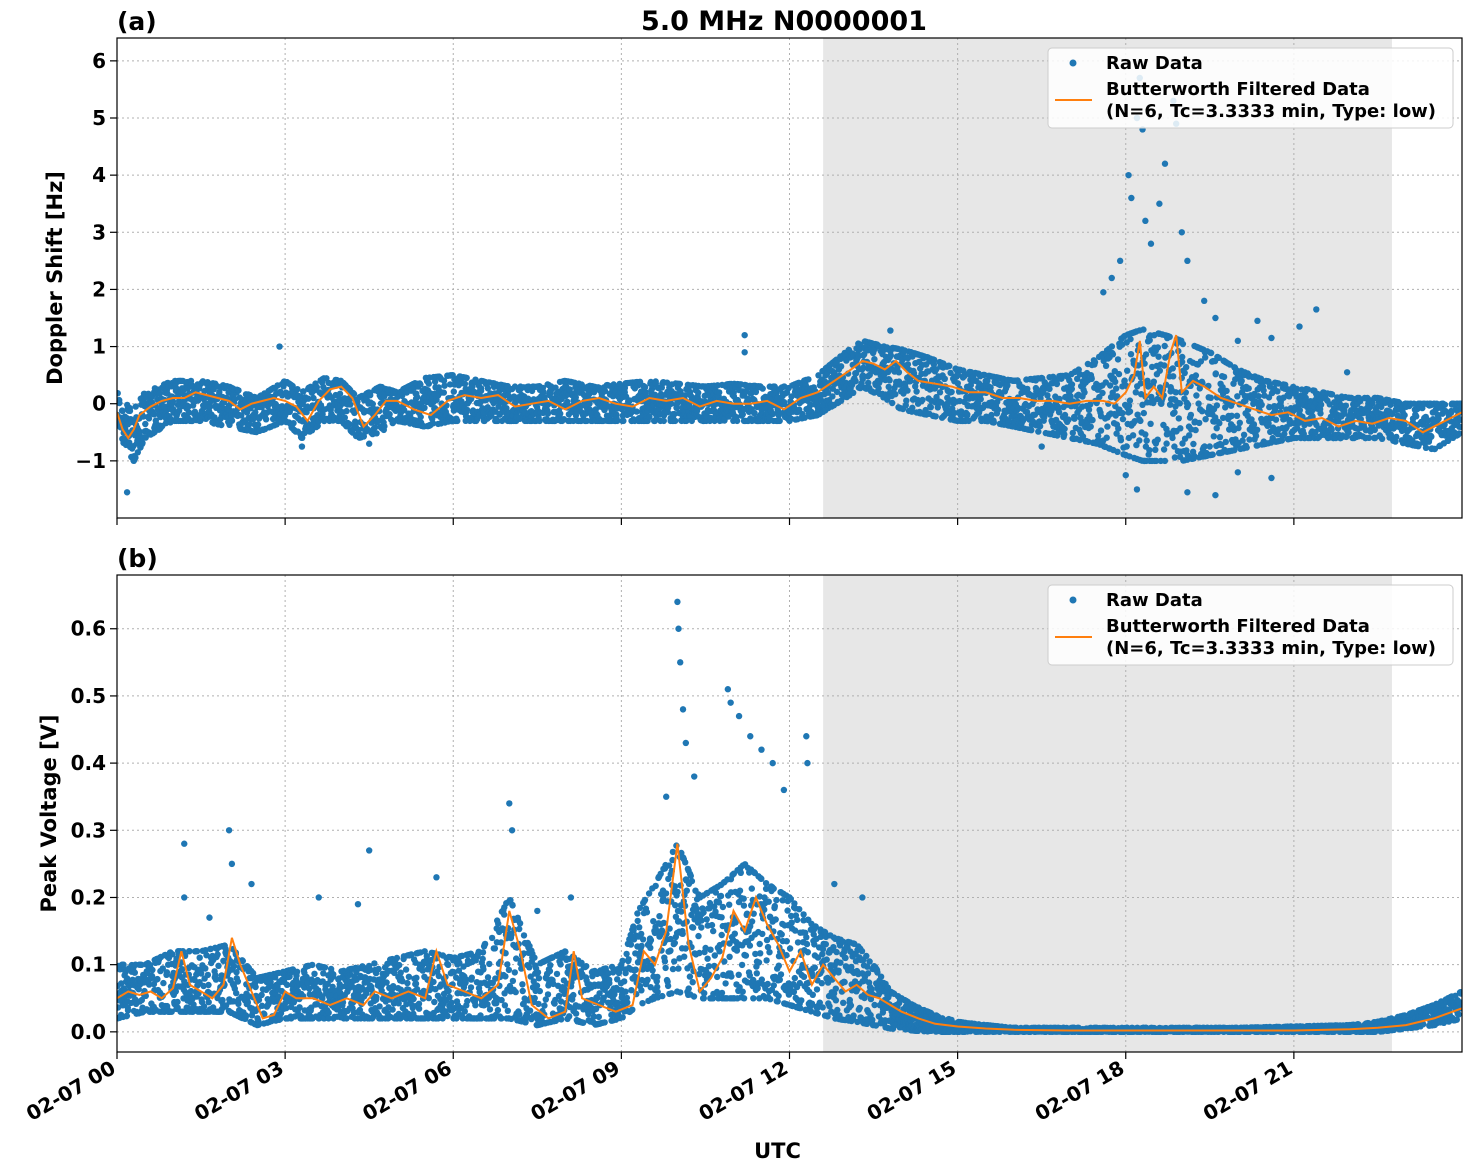 Image resolution: width=1471 pixels, height=1176 pixels. Describe the element at coordinates (99, 175) in the screenshot. I see `y-tick-label: 4` at that location.